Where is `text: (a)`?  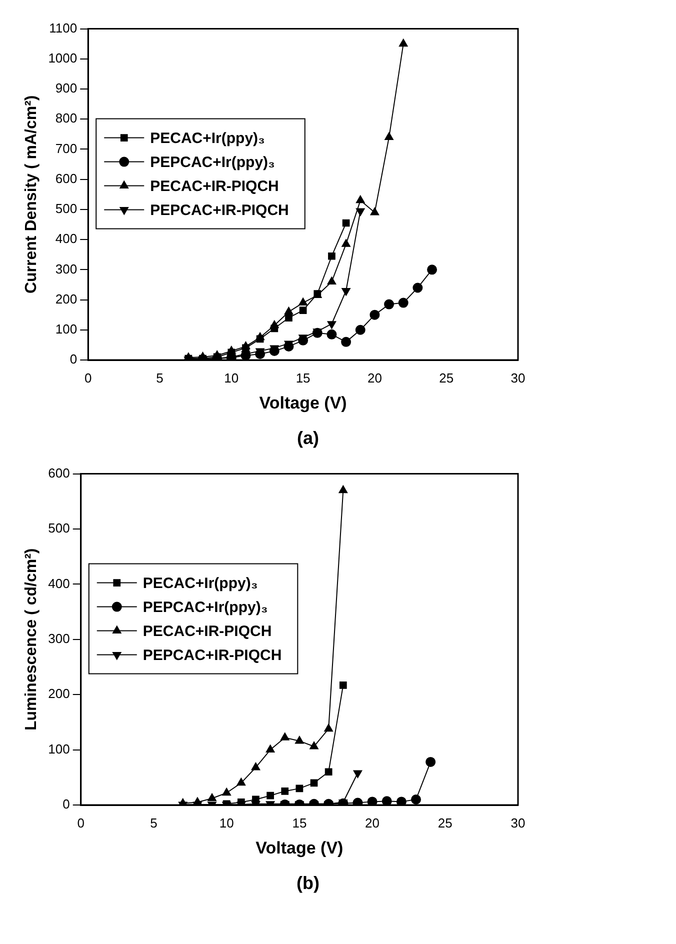
text: (a) is located at coordinates (308, 438).